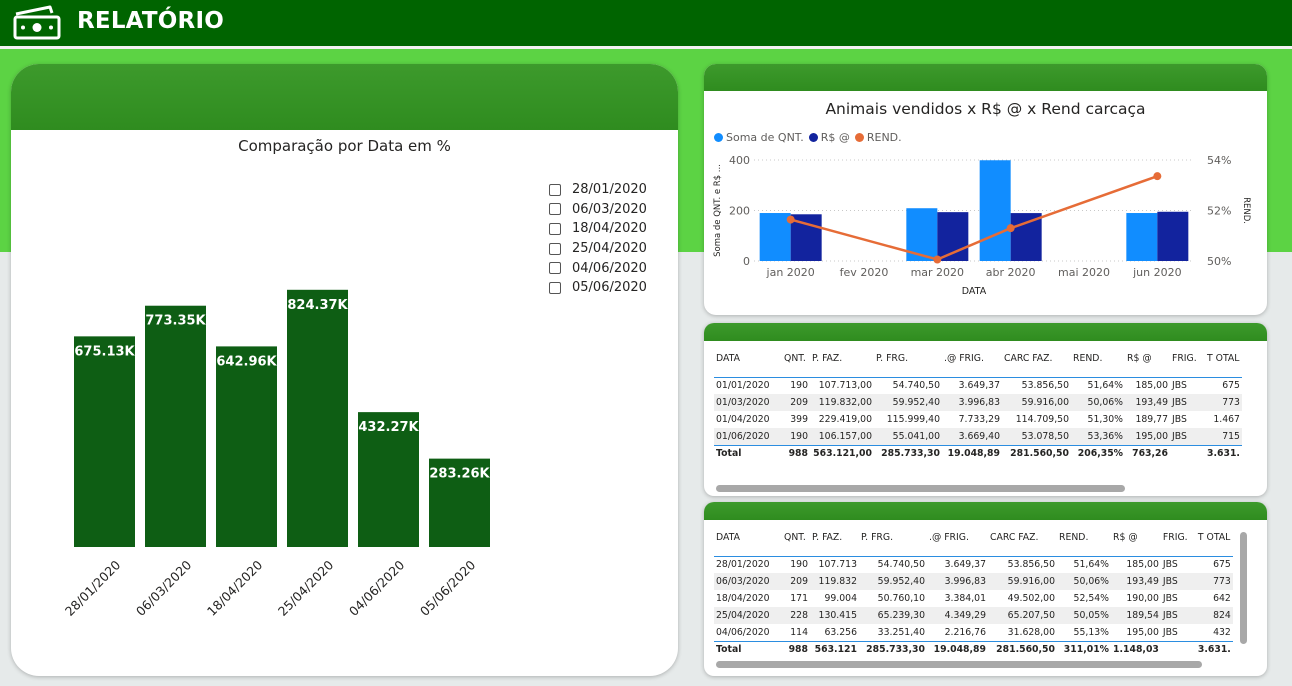 The height and width of the screenshot is (686, 1292). Describe the element at coordinates (1222, 598) in the screenshot. I see `table-cell: 642` at that location.